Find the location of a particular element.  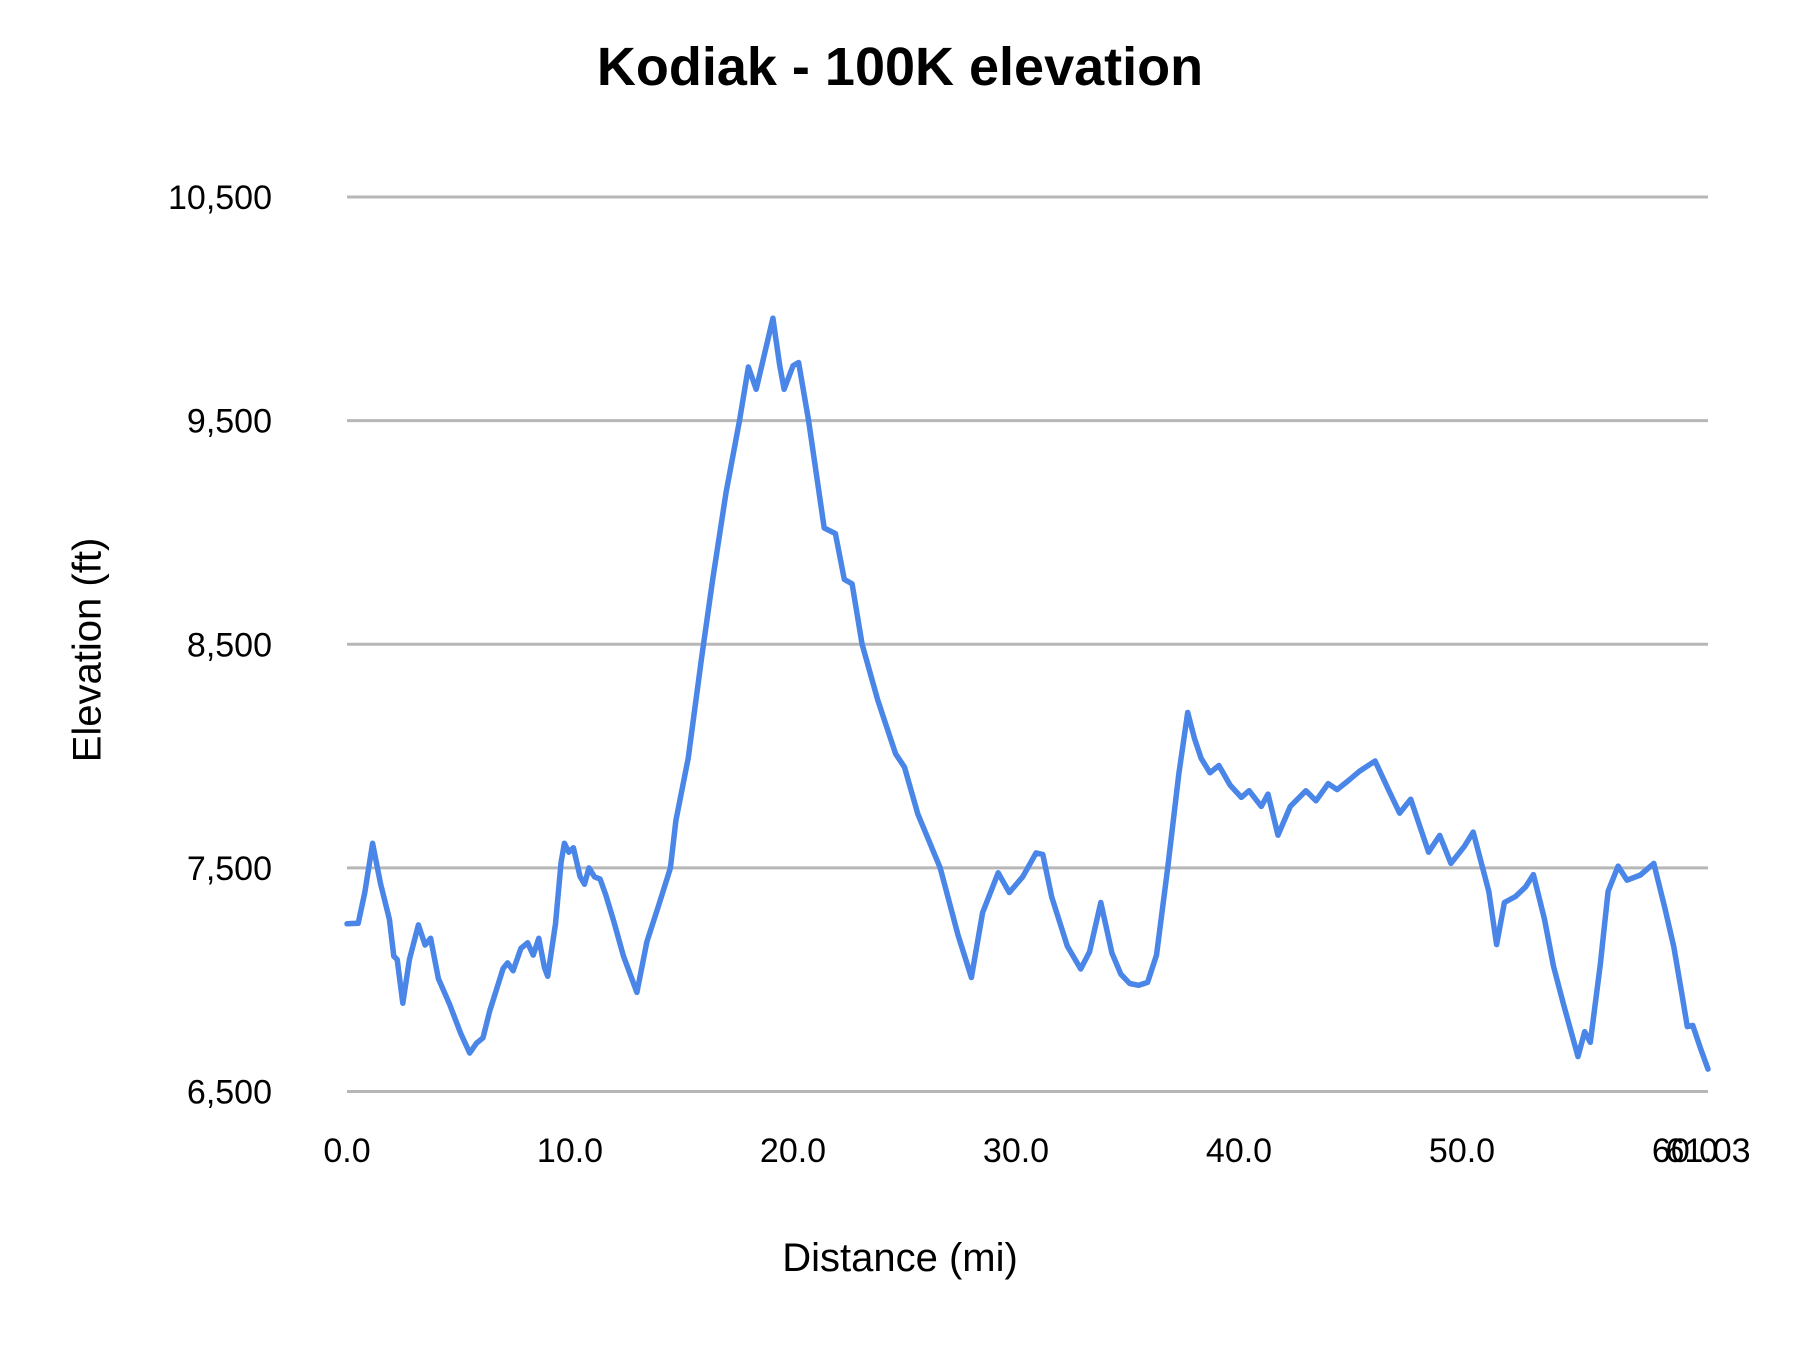

x-tick-label: 50.0 is located at coordinates (1462, 1151).